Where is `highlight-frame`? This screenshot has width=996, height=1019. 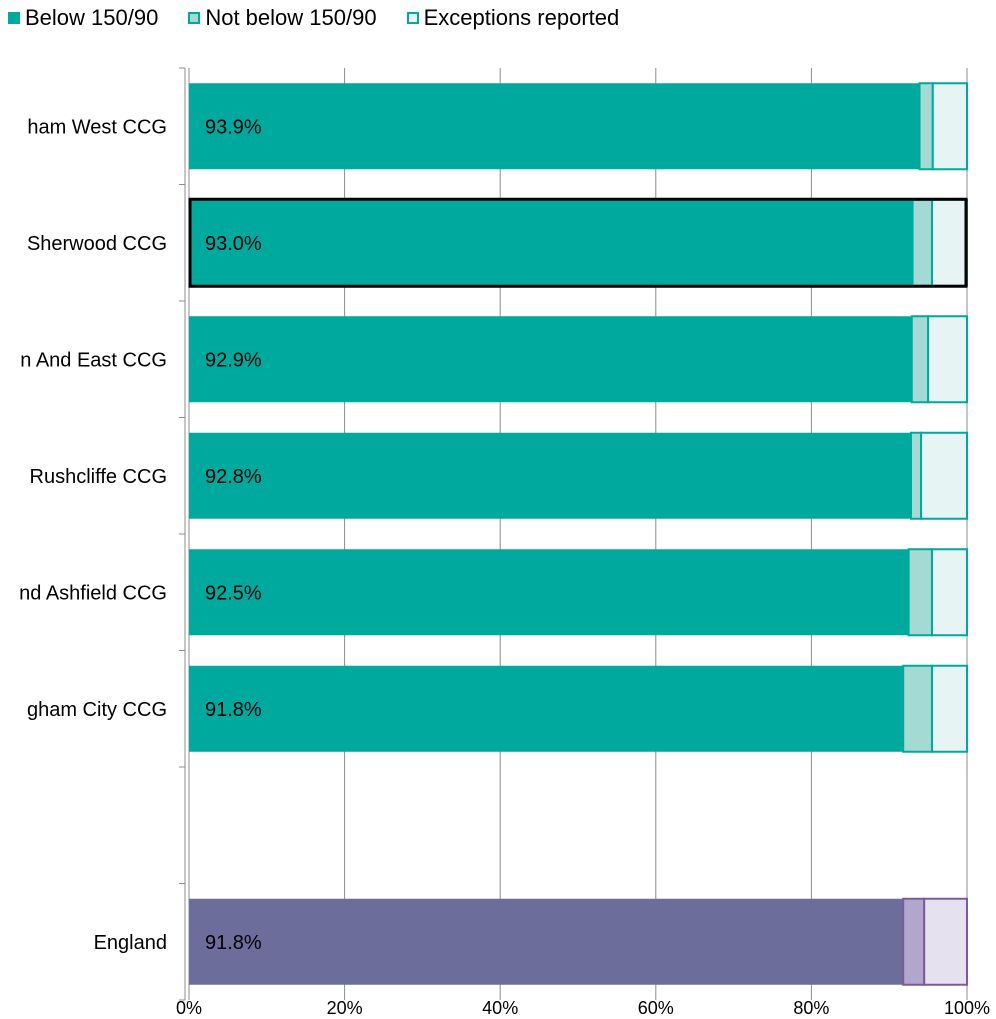 highlight-frame is located at coordinates (578, 242).